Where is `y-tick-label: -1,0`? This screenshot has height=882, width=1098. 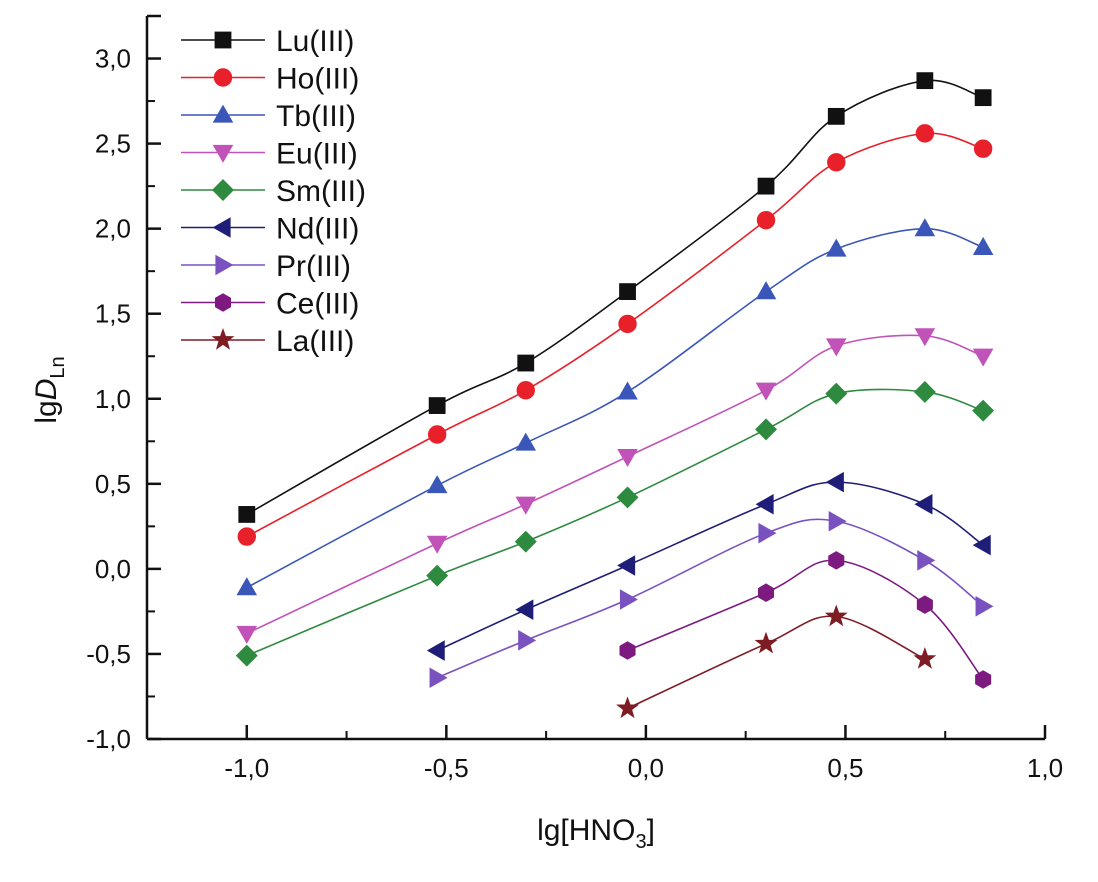
y-tick-label: -1,0 is located at coordinates (108, 739).